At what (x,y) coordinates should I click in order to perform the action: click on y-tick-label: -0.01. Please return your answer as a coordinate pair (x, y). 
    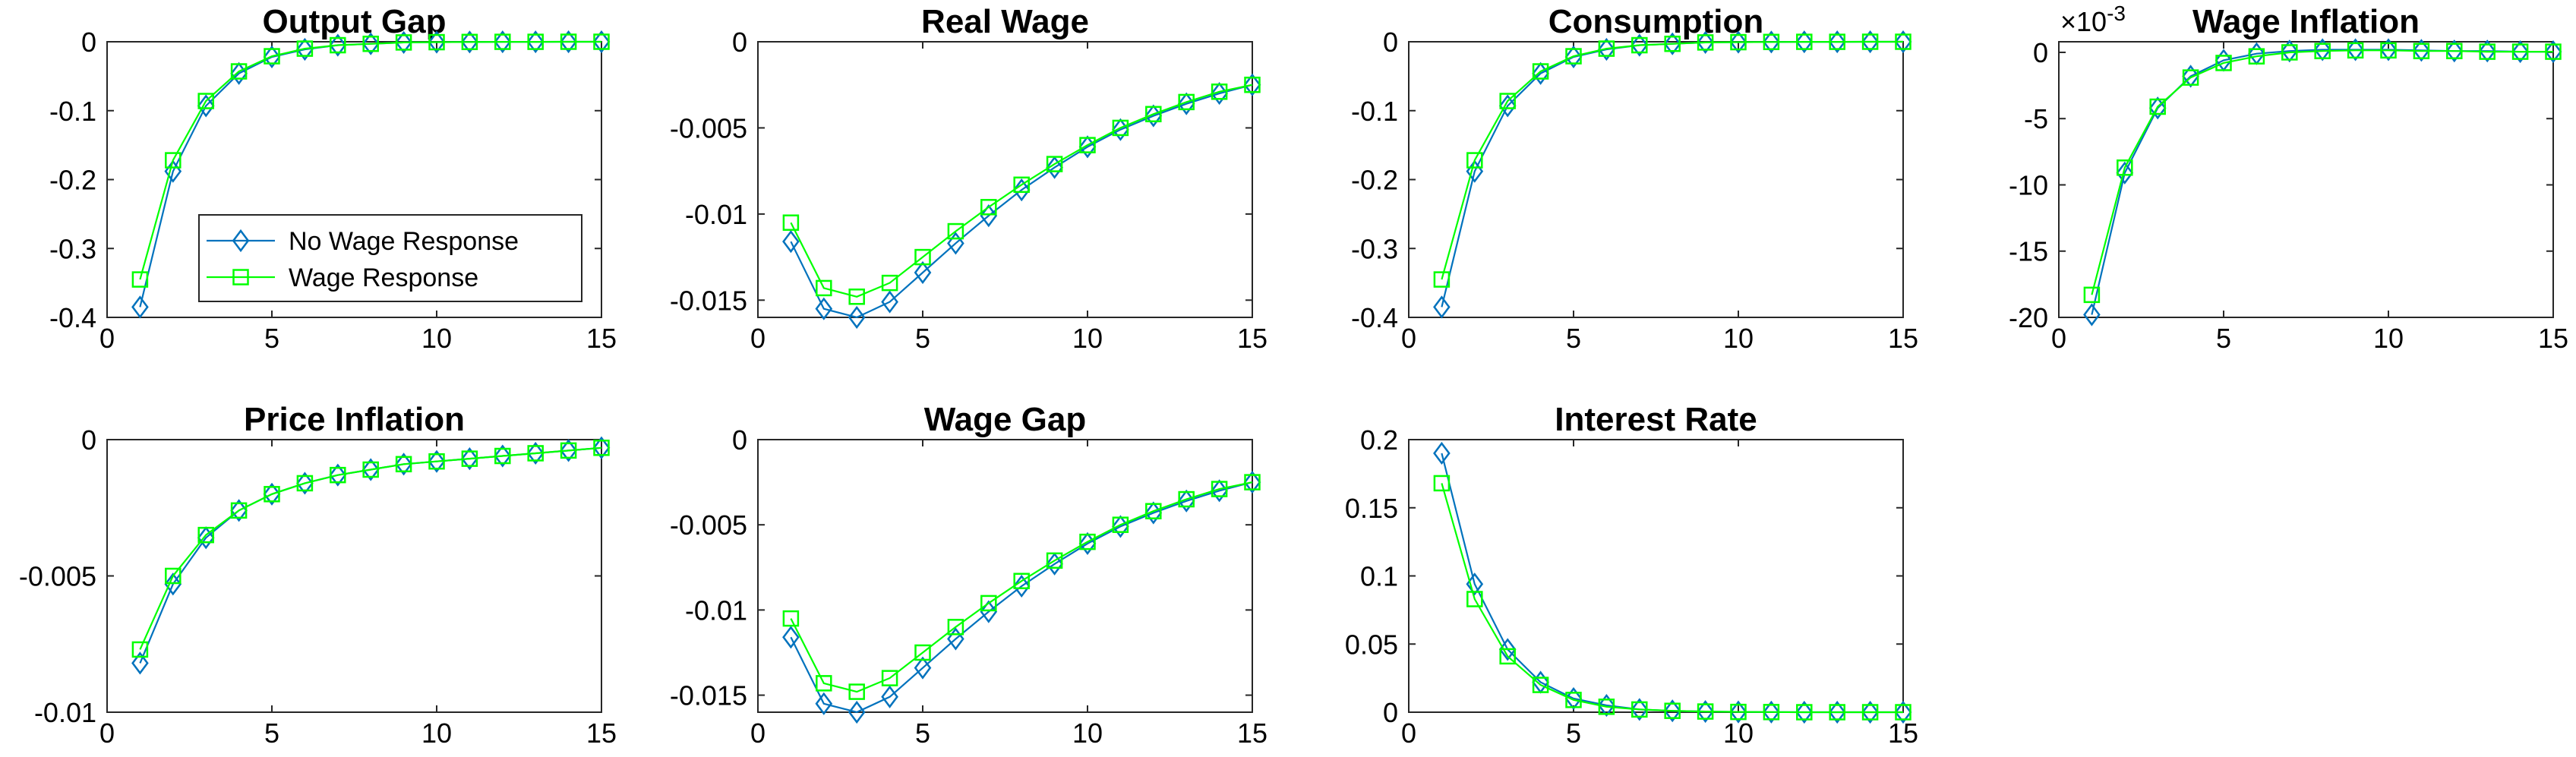
    Looking at the image, I should click on (716, 214).